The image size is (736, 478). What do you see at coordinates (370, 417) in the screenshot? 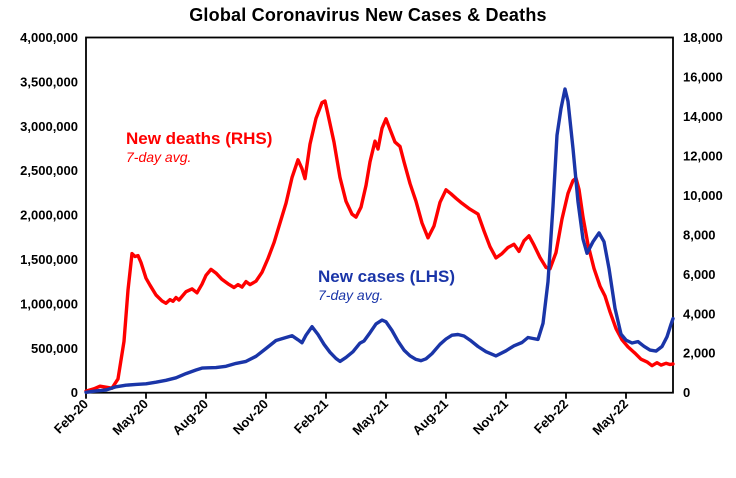
I see `x-tick-label: May-21` at bounding box center [370, 417].